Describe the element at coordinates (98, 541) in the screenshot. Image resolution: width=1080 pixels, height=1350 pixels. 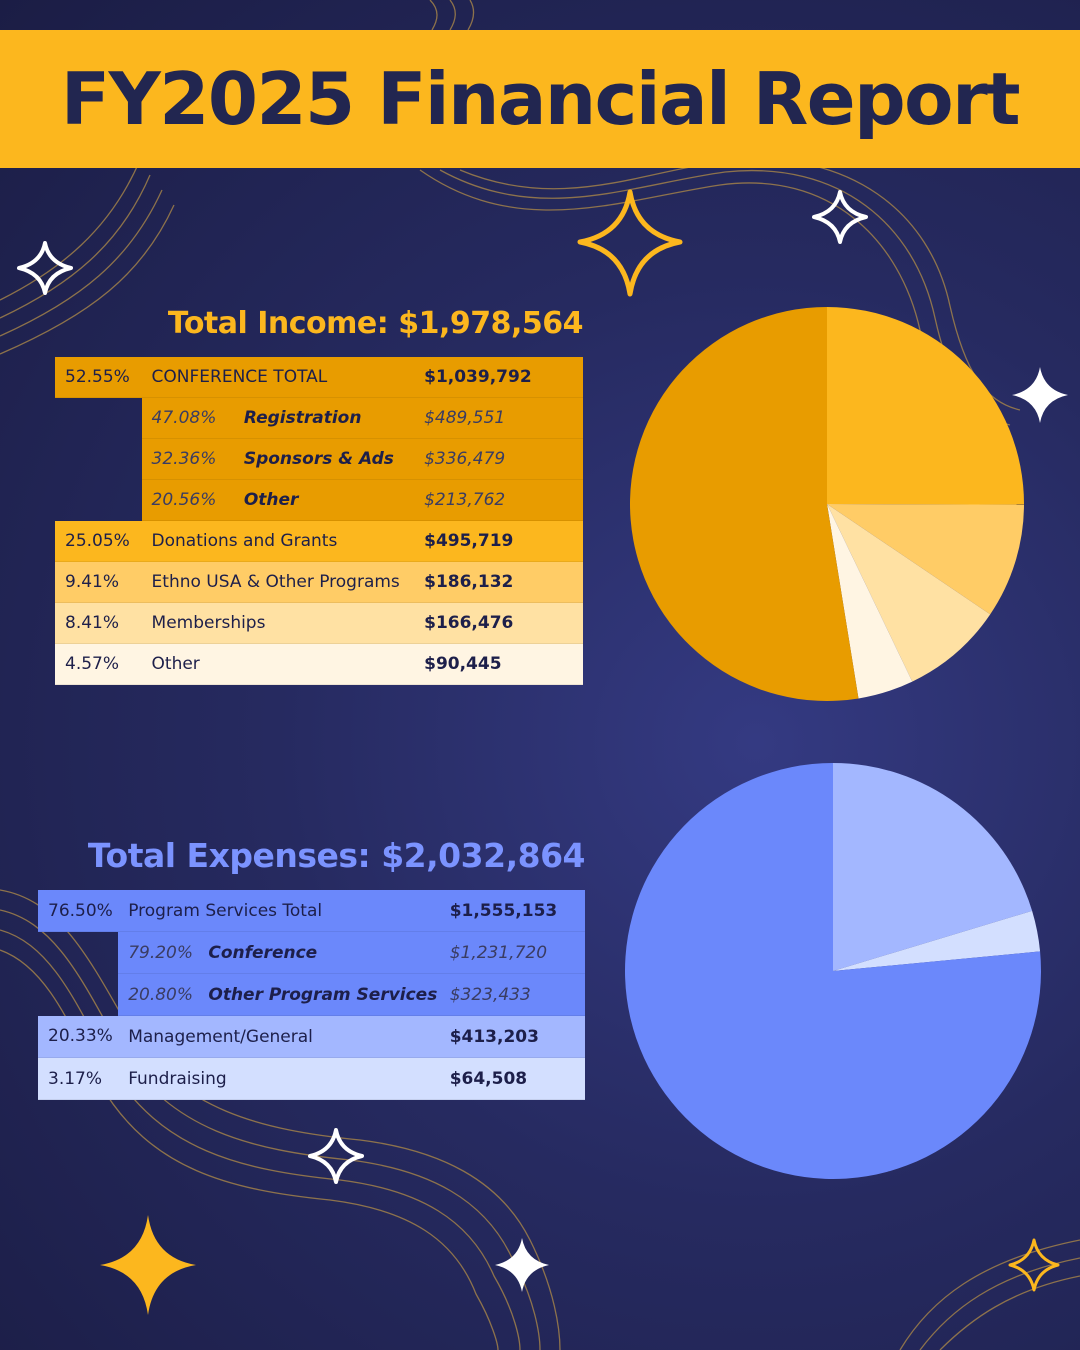
I see `row-percent: 25.05%` at that location.